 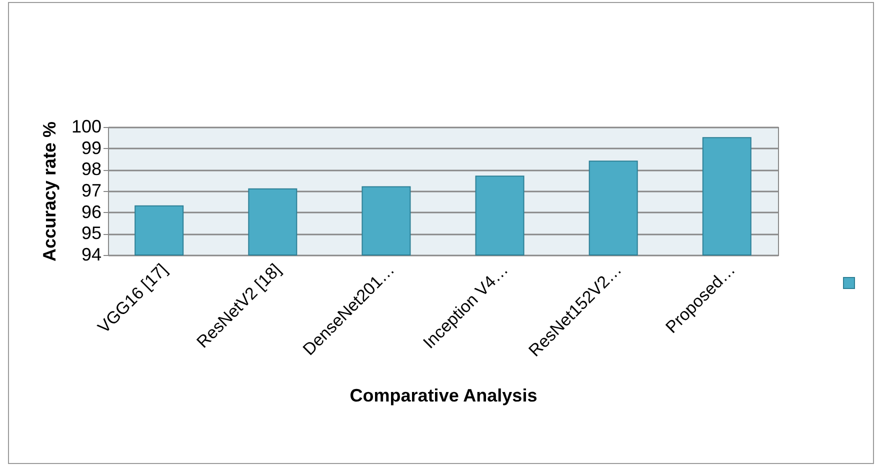 What do you see at coordinates (49, 191) in the screenshot?
I see `y-axis-title: Accuracy rate %` at bounding box center [49, 191].